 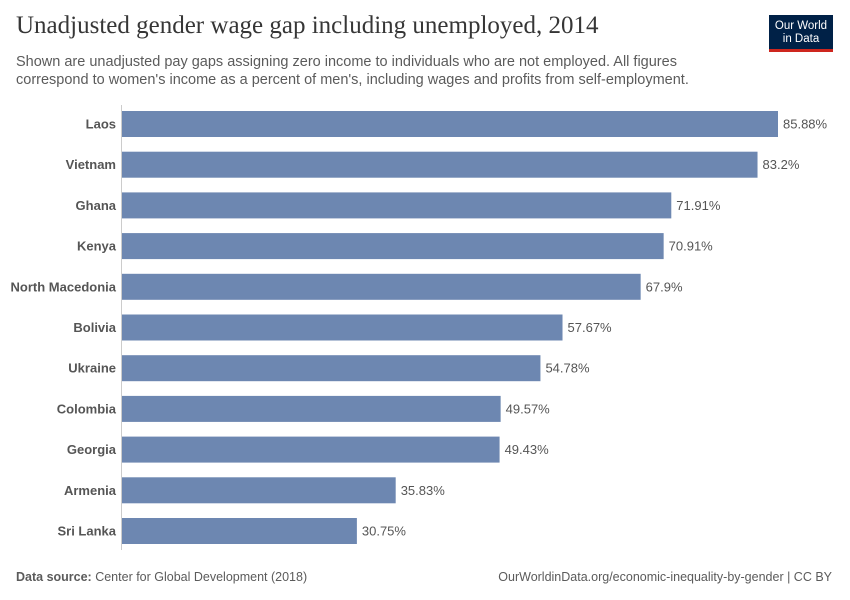 What do you see at coordinates (92, 449) in the screenshot?
I see `category-label: Georgia` at bounding box center [92, 449].